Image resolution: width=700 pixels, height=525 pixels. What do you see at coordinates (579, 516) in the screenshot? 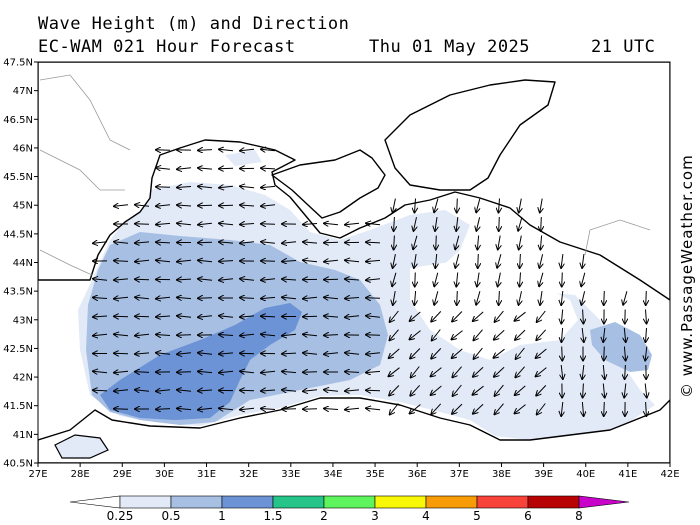
I see `legend-tick-label: 8` at bounding box center [579, 516].